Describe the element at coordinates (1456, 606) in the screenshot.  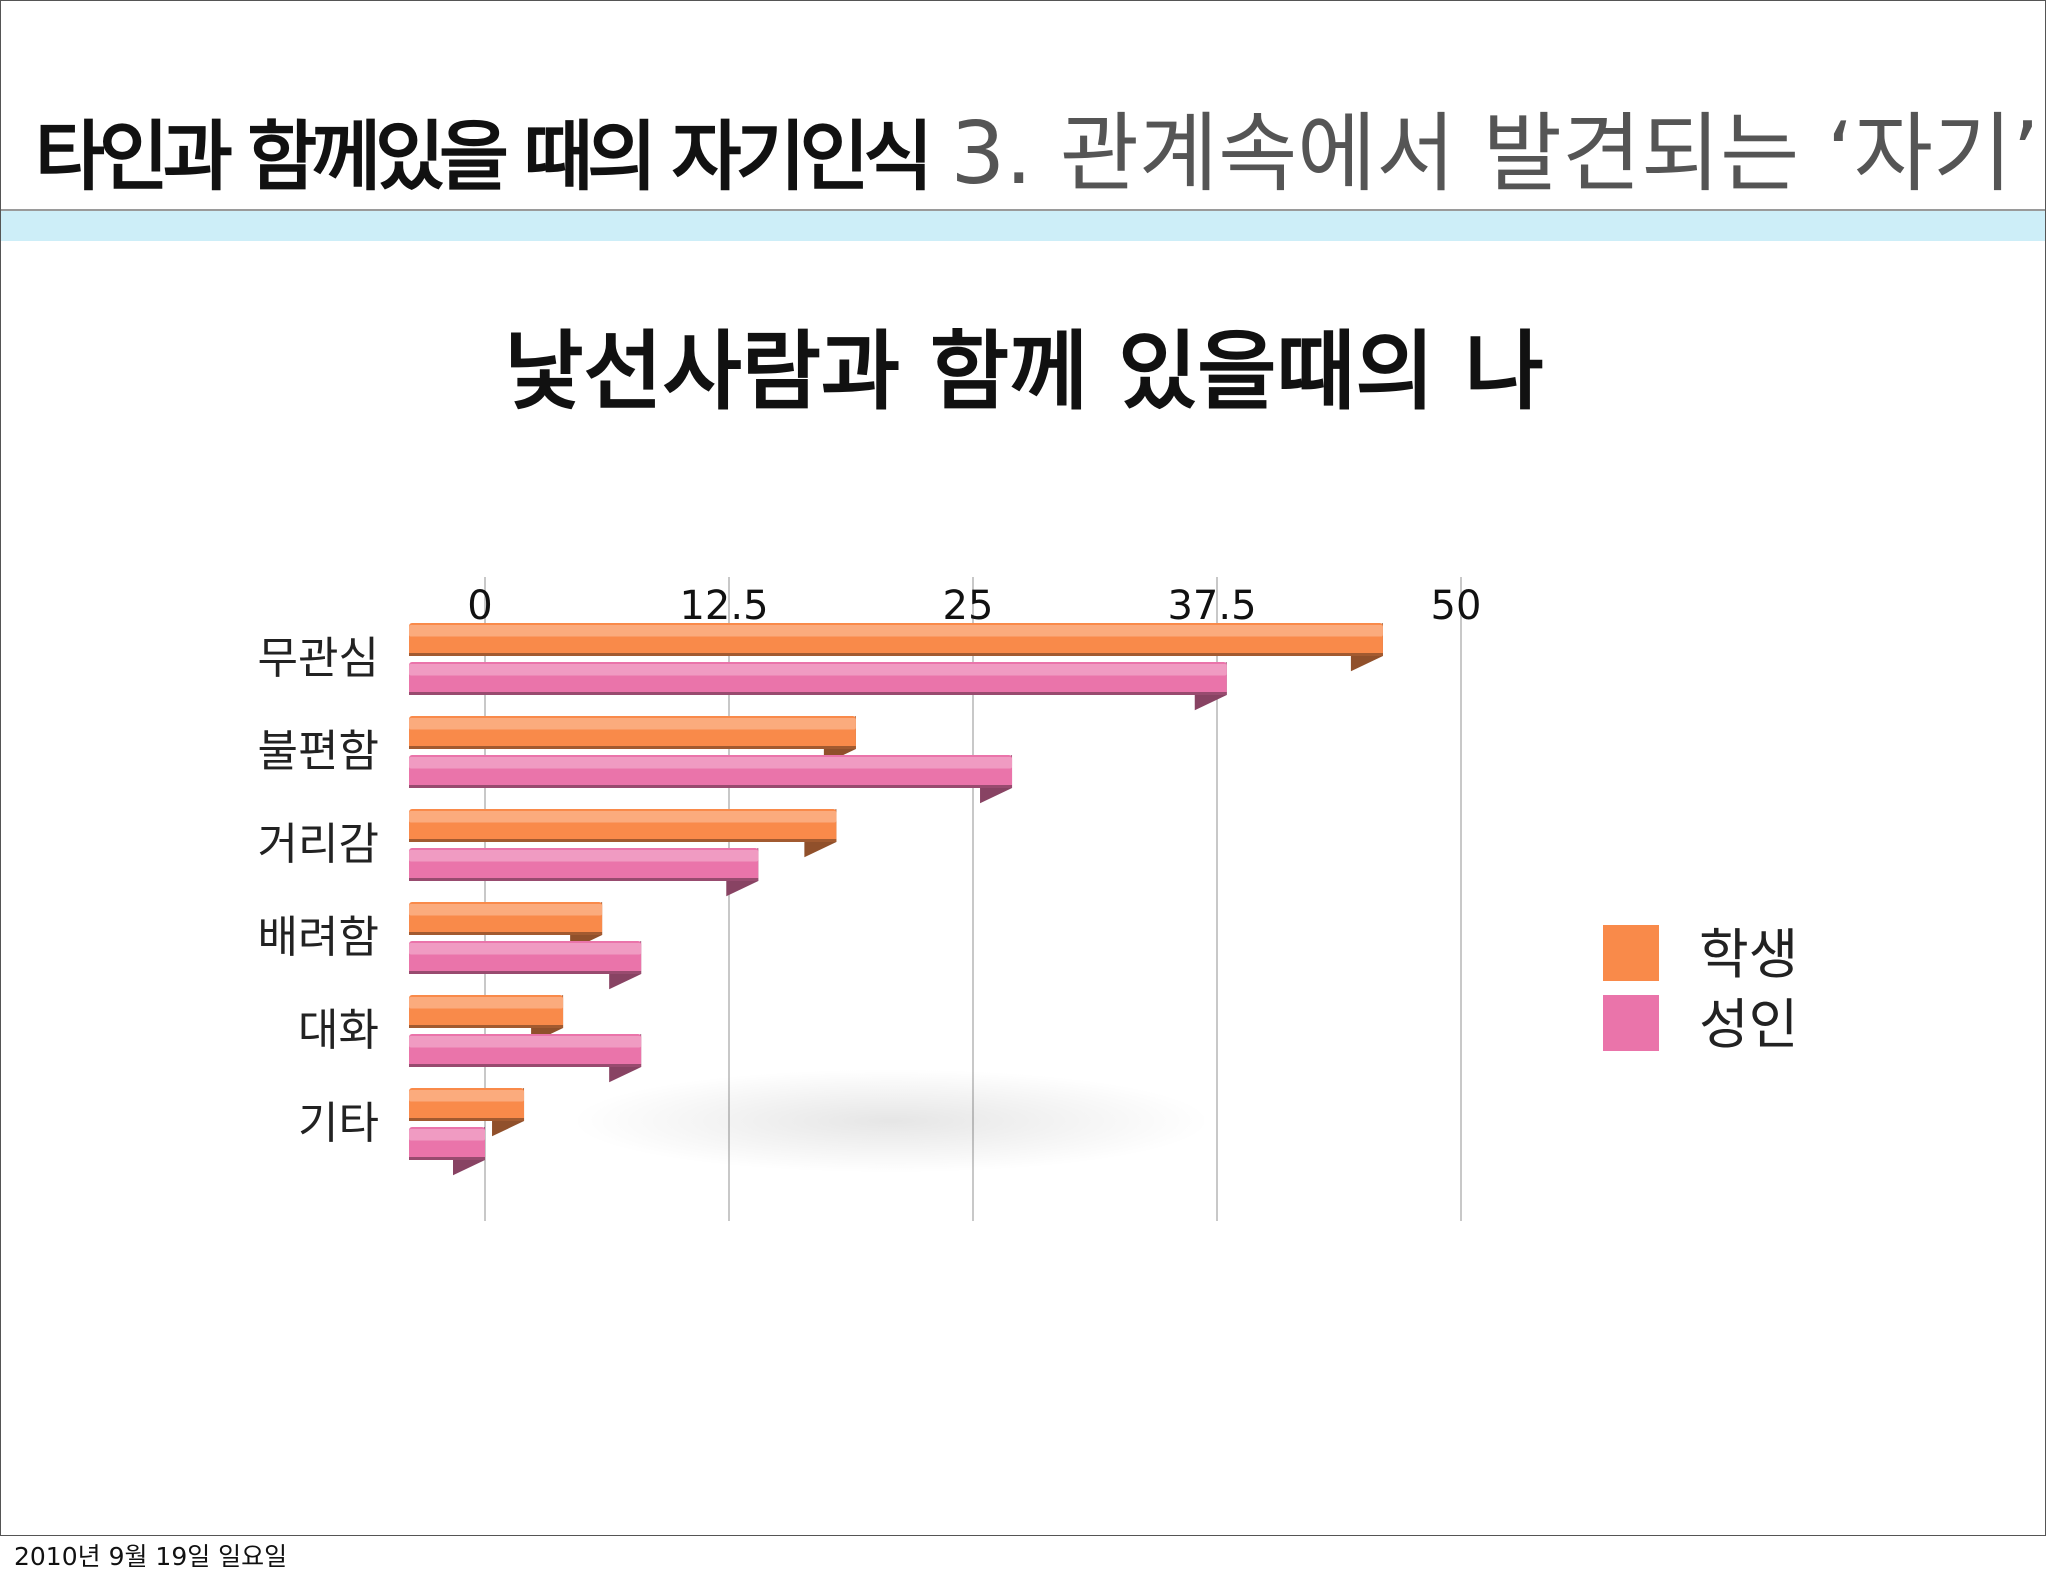
I see `x-tick-label: 50` at that location.